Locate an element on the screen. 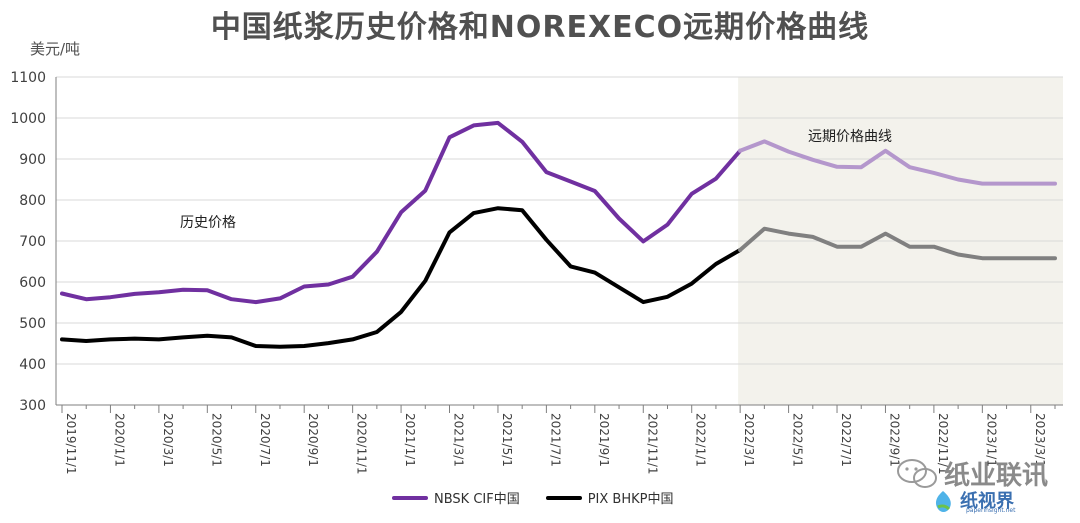 The image size is (1080, 523). y-tick-label: 1000 is located at coordinates (28, 119).